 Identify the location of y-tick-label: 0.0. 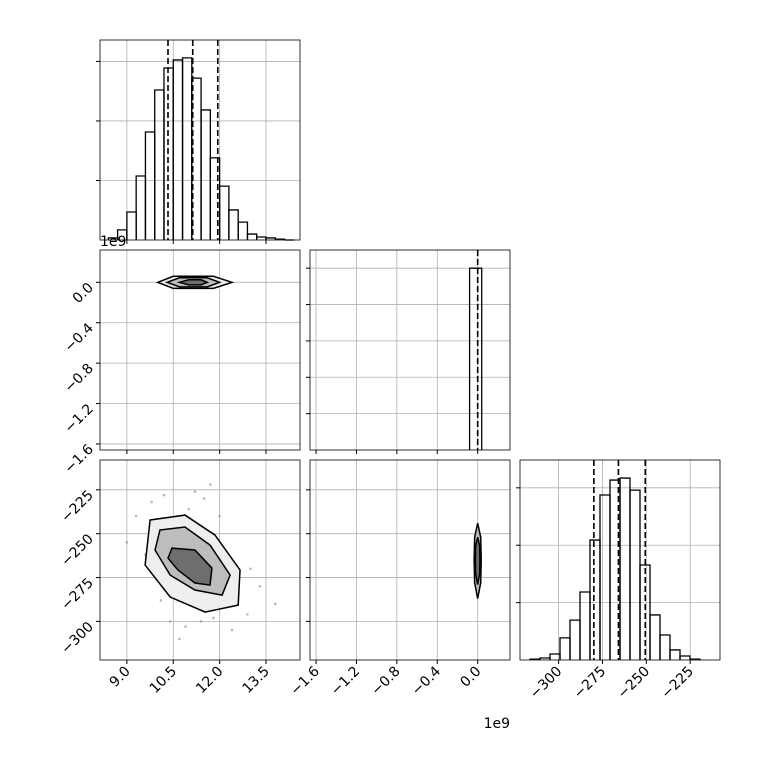
(83, 293).